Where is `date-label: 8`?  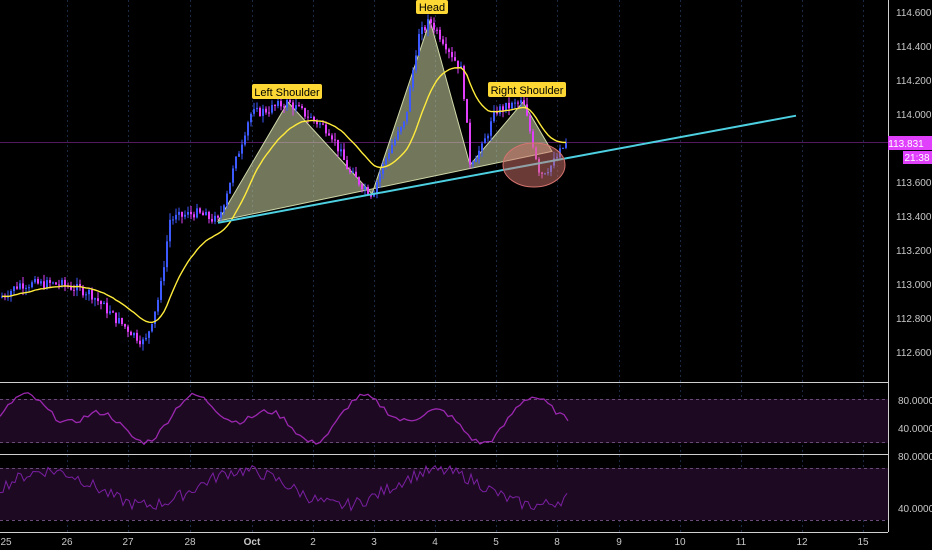
date-label: 8 is located at coordinates (557, 542).